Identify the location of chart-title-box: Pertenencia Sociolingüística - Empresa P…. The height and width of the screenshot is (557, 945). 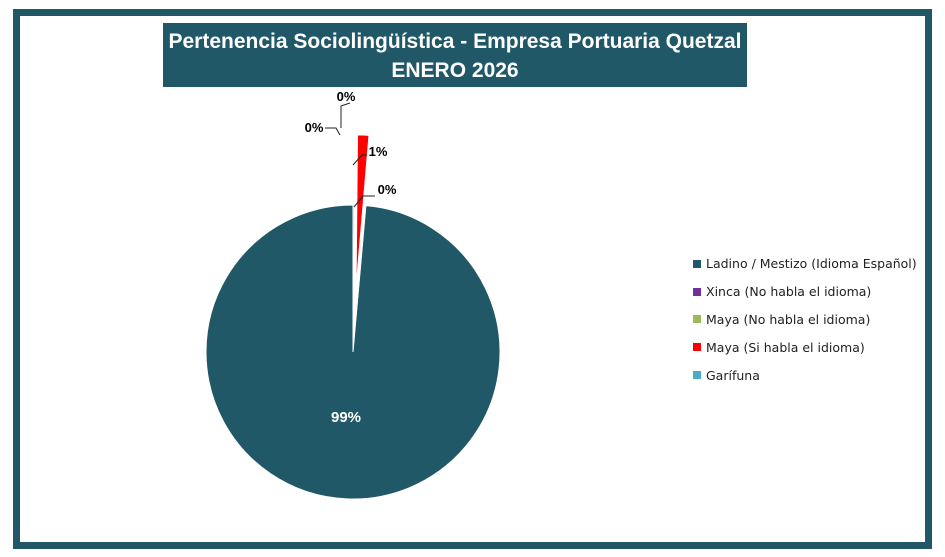
(455, 55).